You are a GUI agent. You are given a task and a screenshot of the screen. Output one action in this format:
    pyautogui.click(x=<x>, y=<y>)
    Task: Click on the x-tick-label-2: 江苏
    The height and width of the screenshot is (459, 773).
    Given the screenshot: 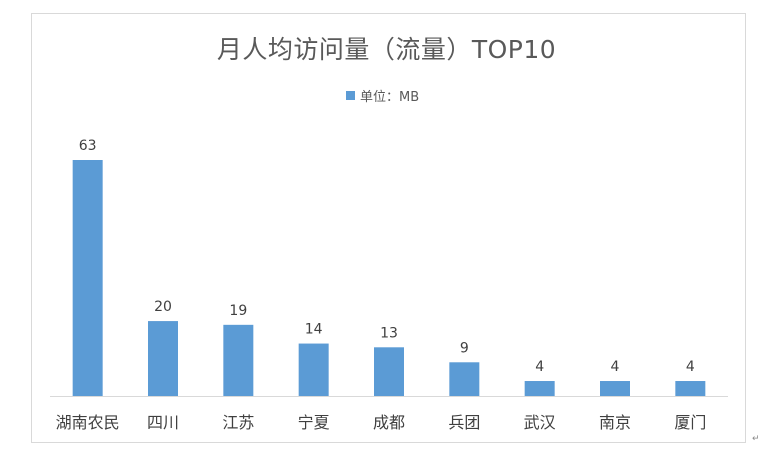 What is the action you would take?
    pyautogui.click(x=238, y=422)
    